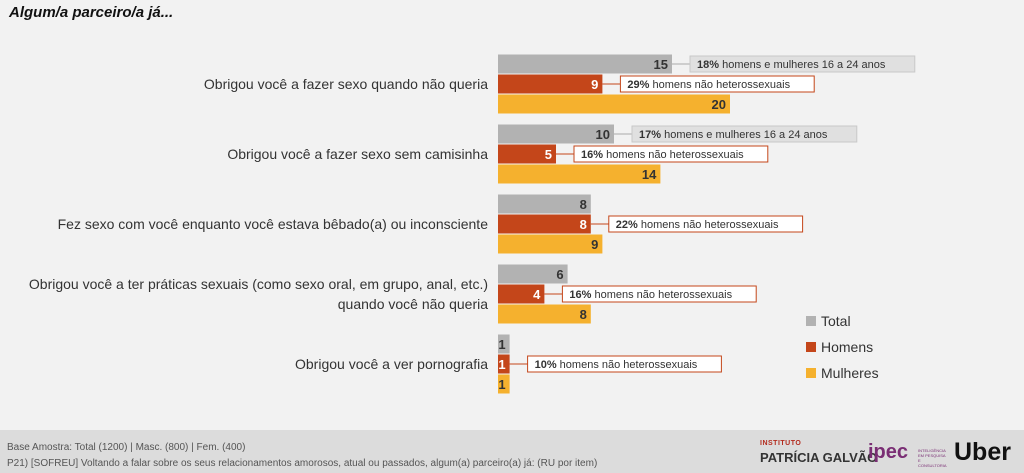  I want to click on category-label: quando você não queria, so click(413, 304).